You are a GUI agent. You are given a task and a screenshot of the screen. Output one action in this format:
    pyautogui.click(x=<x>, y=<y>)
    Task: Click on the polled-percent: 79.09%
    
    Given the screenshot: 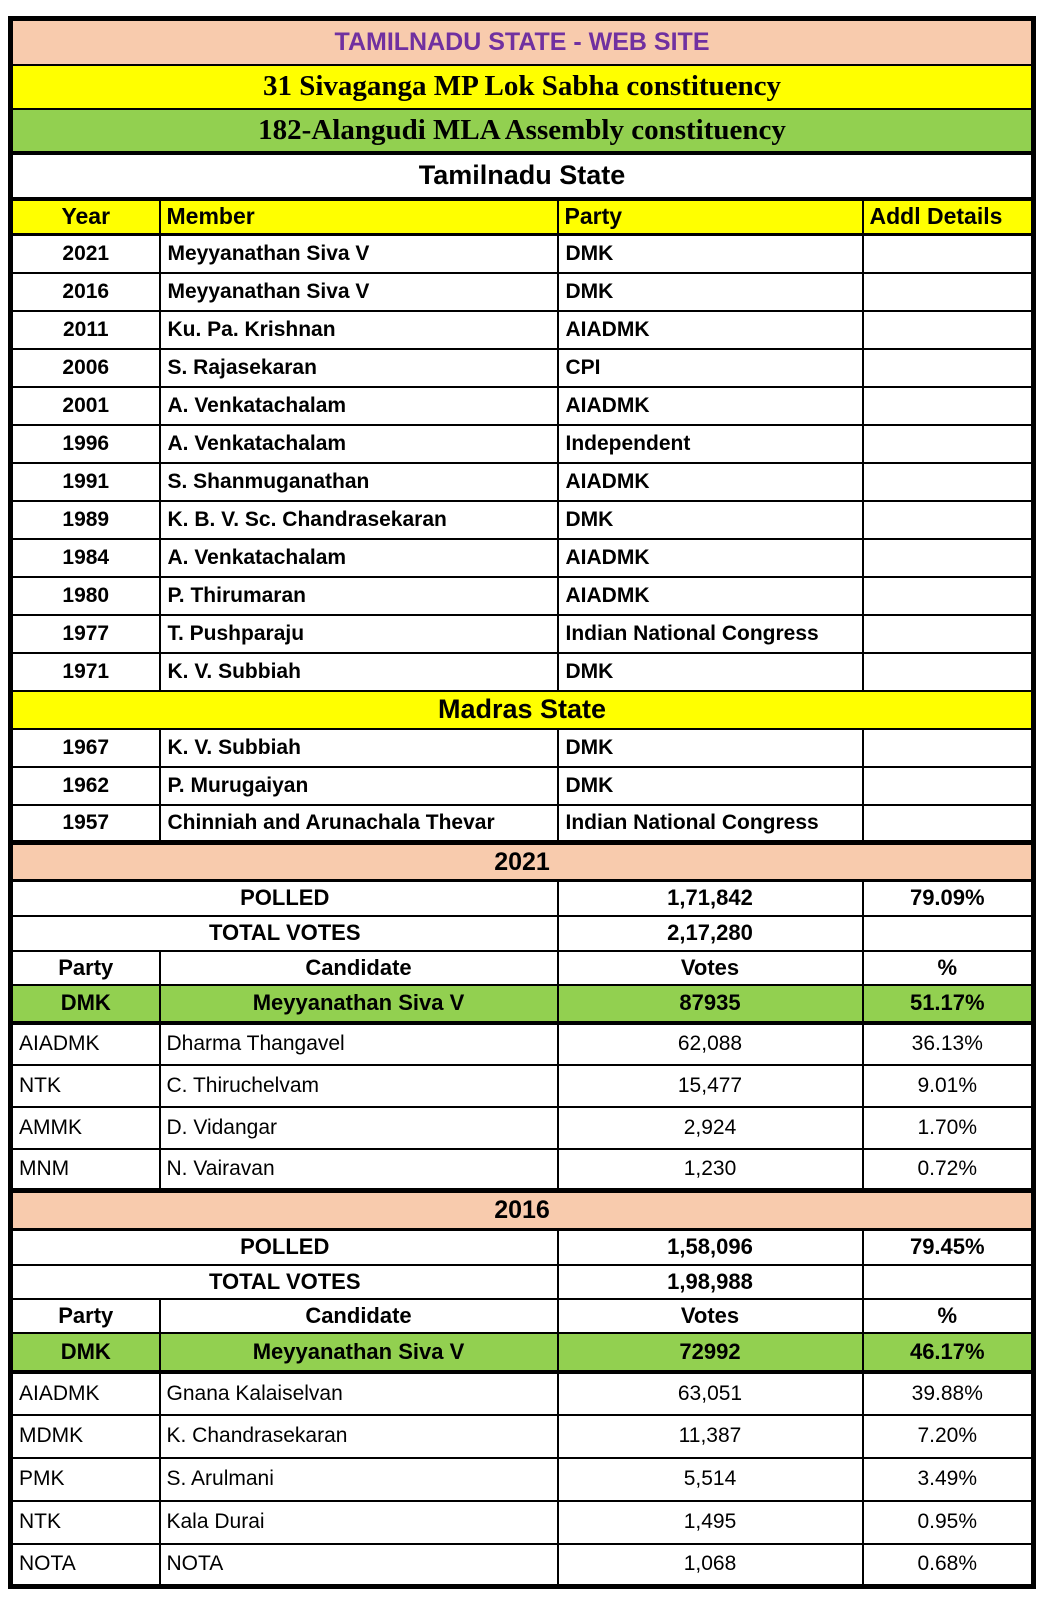 What is the action you would take?
    pyautogui.click(x=948, y=898)
    